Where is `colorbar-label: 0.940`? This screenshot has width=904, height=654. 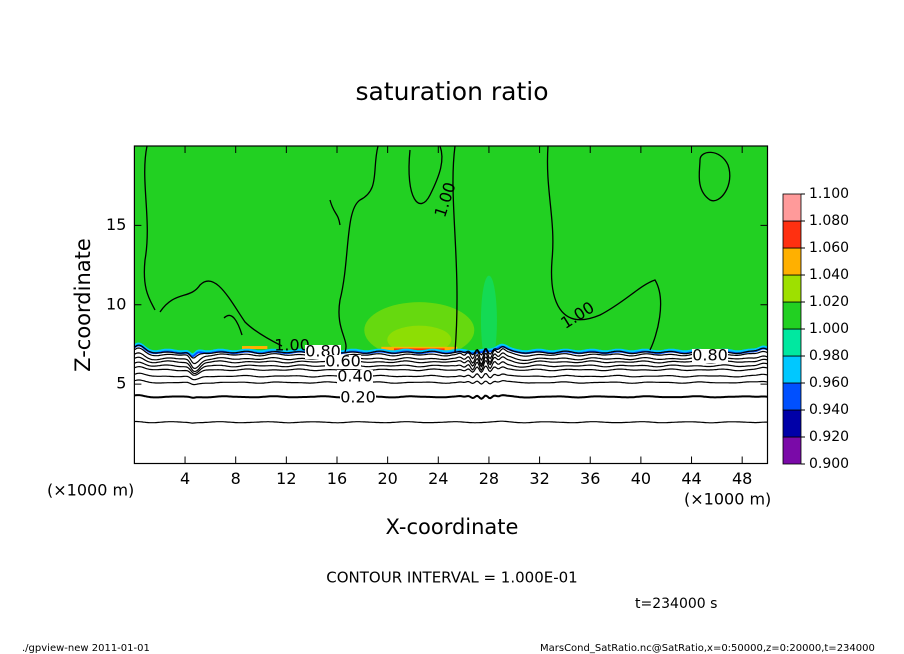
colorbar-label: 0.940 is located at coordinates (829, 410).